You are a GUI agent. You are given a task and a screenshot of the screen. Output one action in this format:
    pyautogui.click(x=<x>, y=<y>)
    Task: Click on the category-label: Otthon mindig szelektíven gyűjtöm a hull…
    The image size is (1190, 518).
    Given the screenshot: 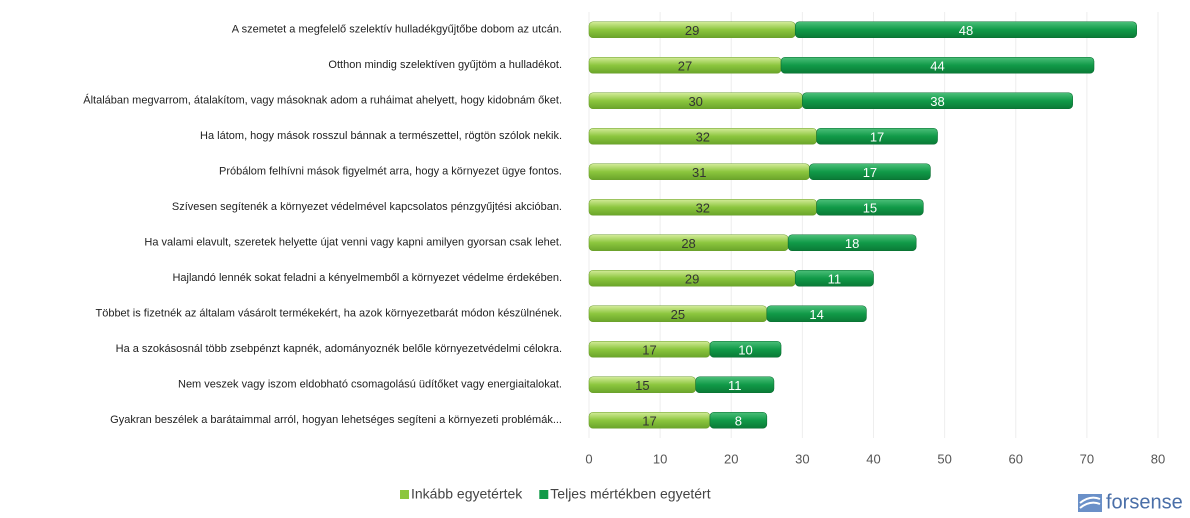 What is the action you would take?
    pyautogui.click(x=445, y=65)
    